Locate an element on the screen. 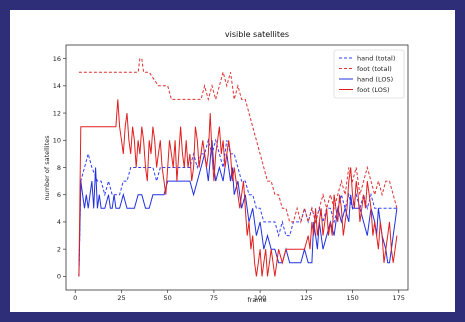 The image size is (465, 322). y-tick-label: 16 is located at coordinates (57, 59).